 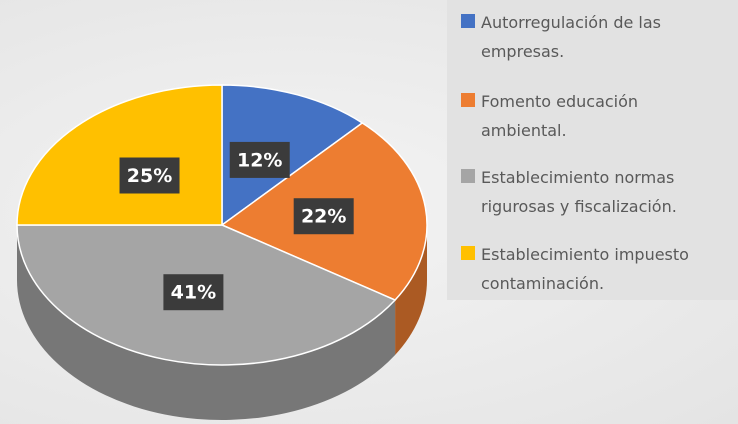 I want to click on legend-item: Autorregulación de las empresas., so click(x=596, y=37).